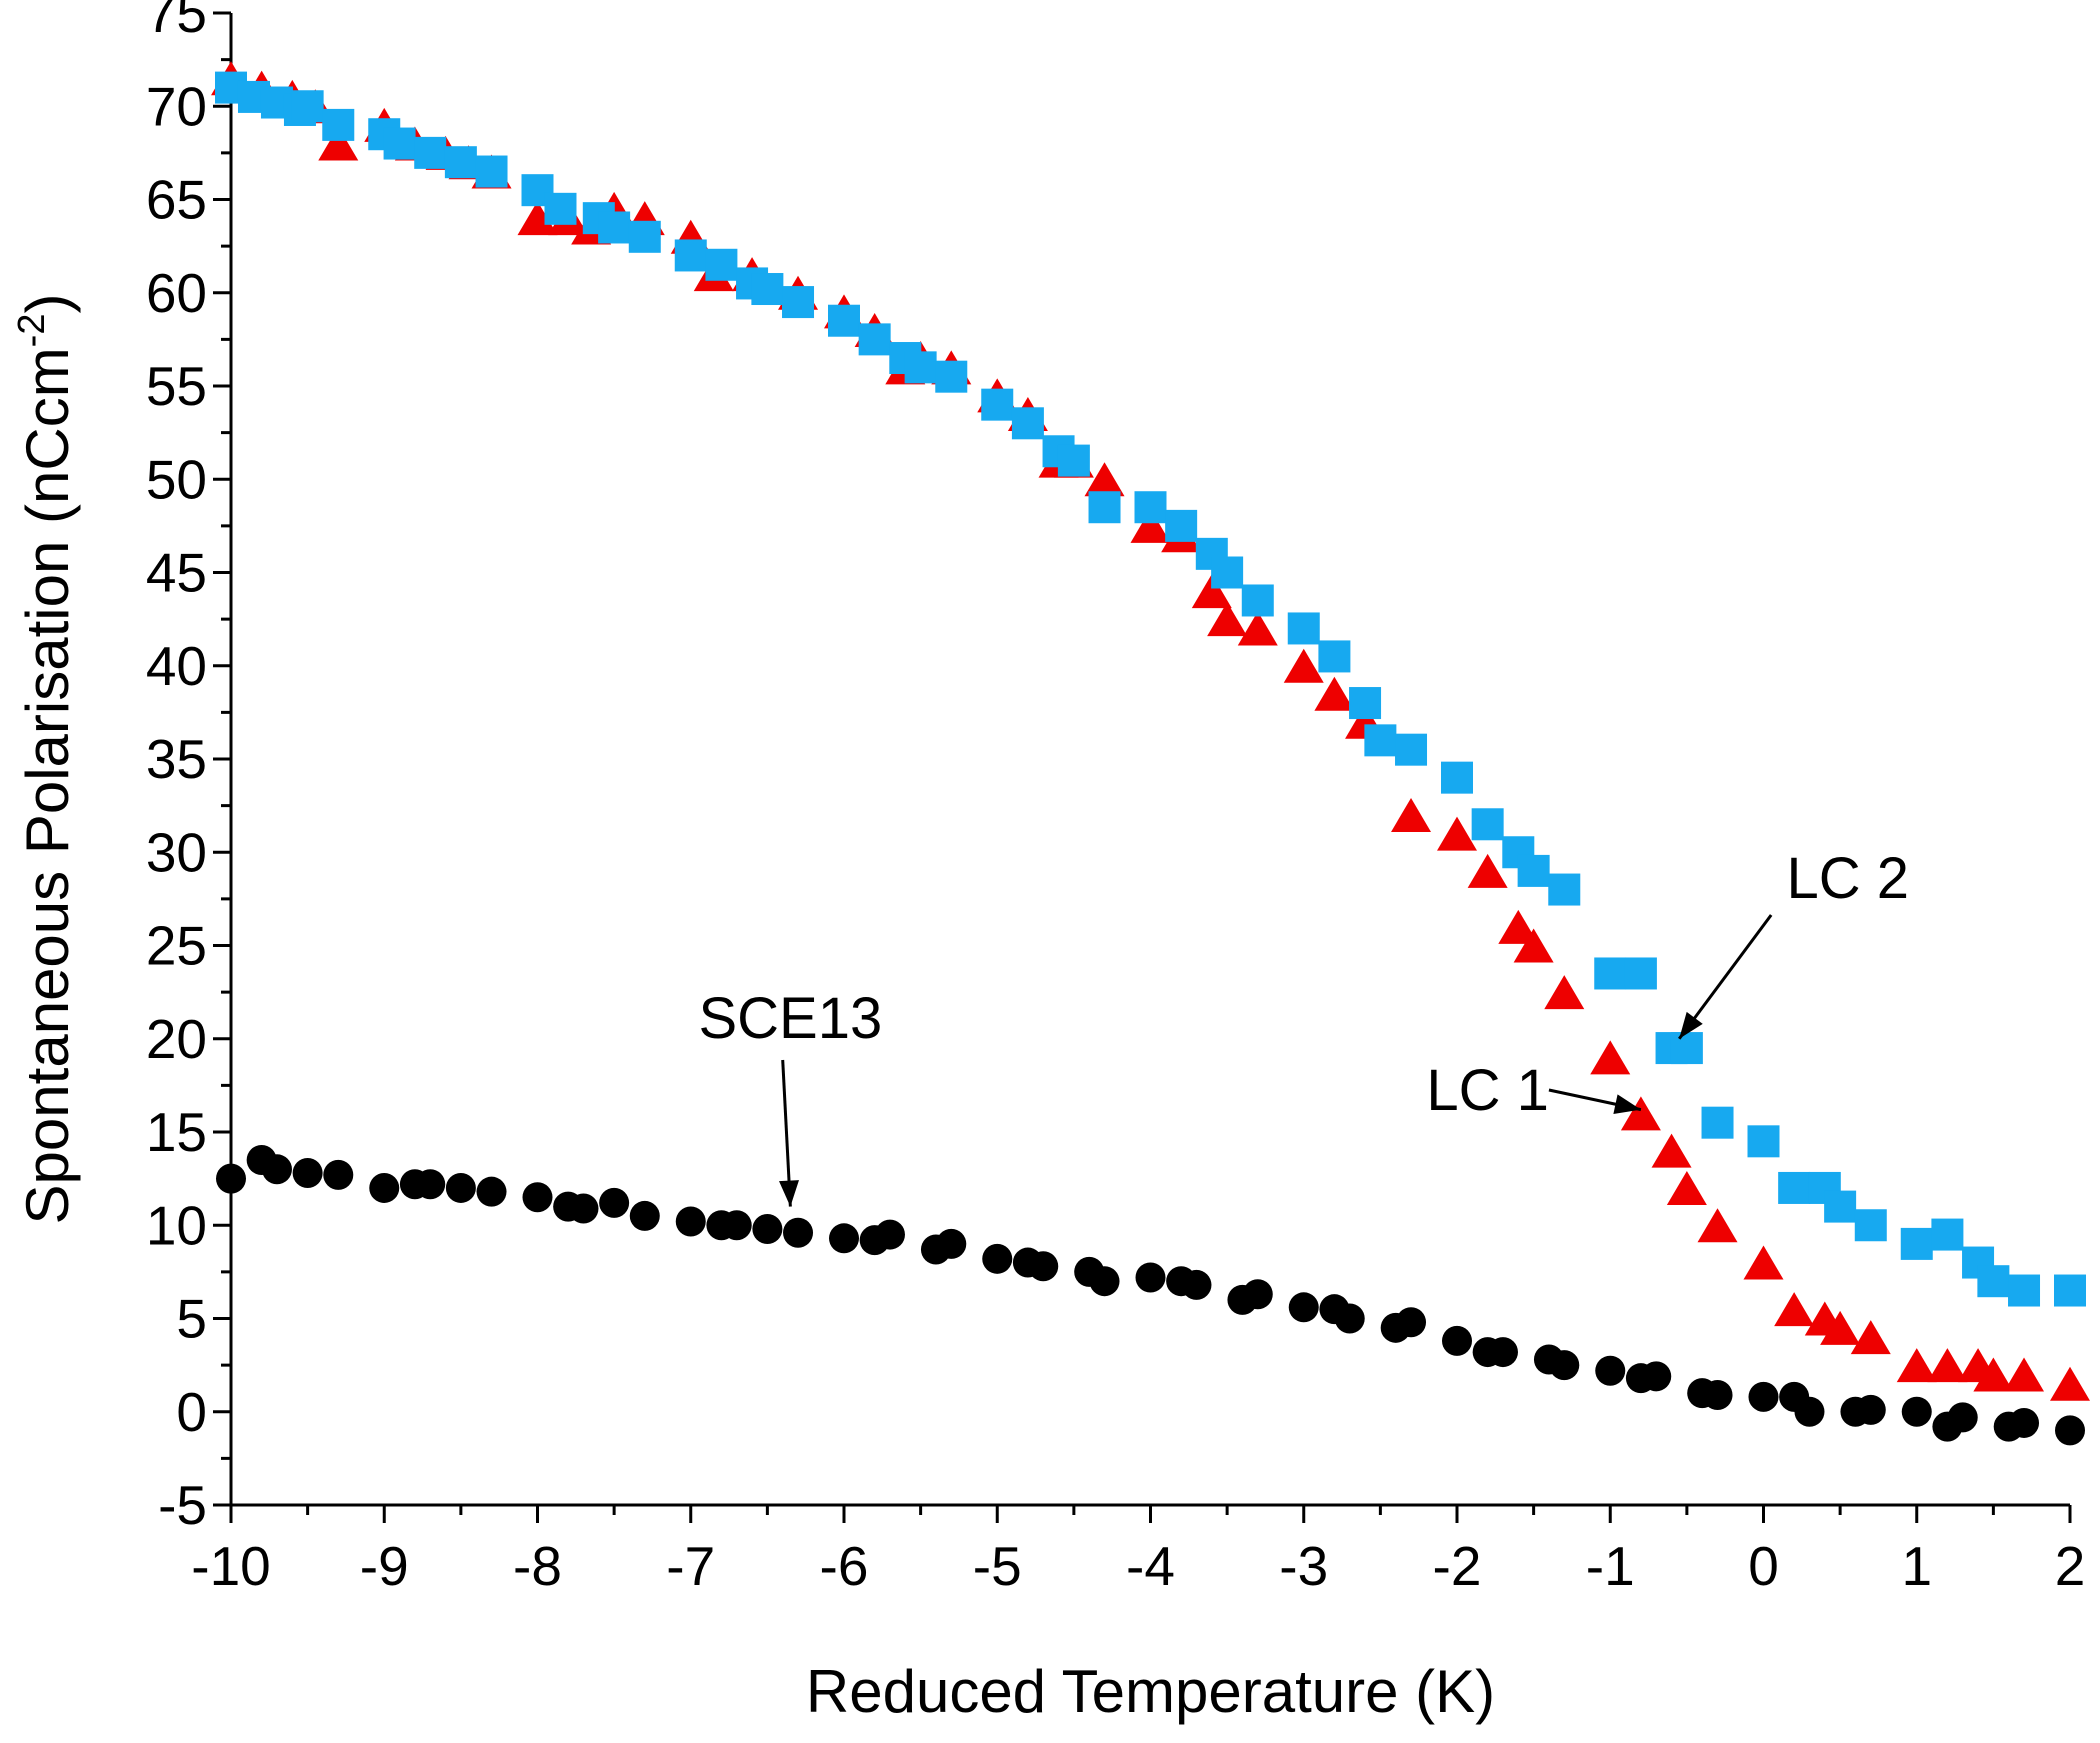  I want to click on y-tick-label: 35, so click(176, 759).